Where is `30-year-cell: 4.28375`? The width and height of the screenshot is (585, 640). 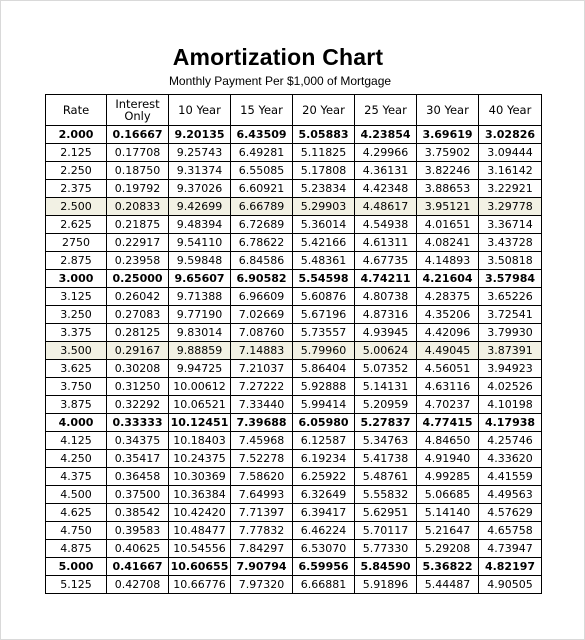 30-year-cell: 4.28375 is located at coordinates (447, 296).